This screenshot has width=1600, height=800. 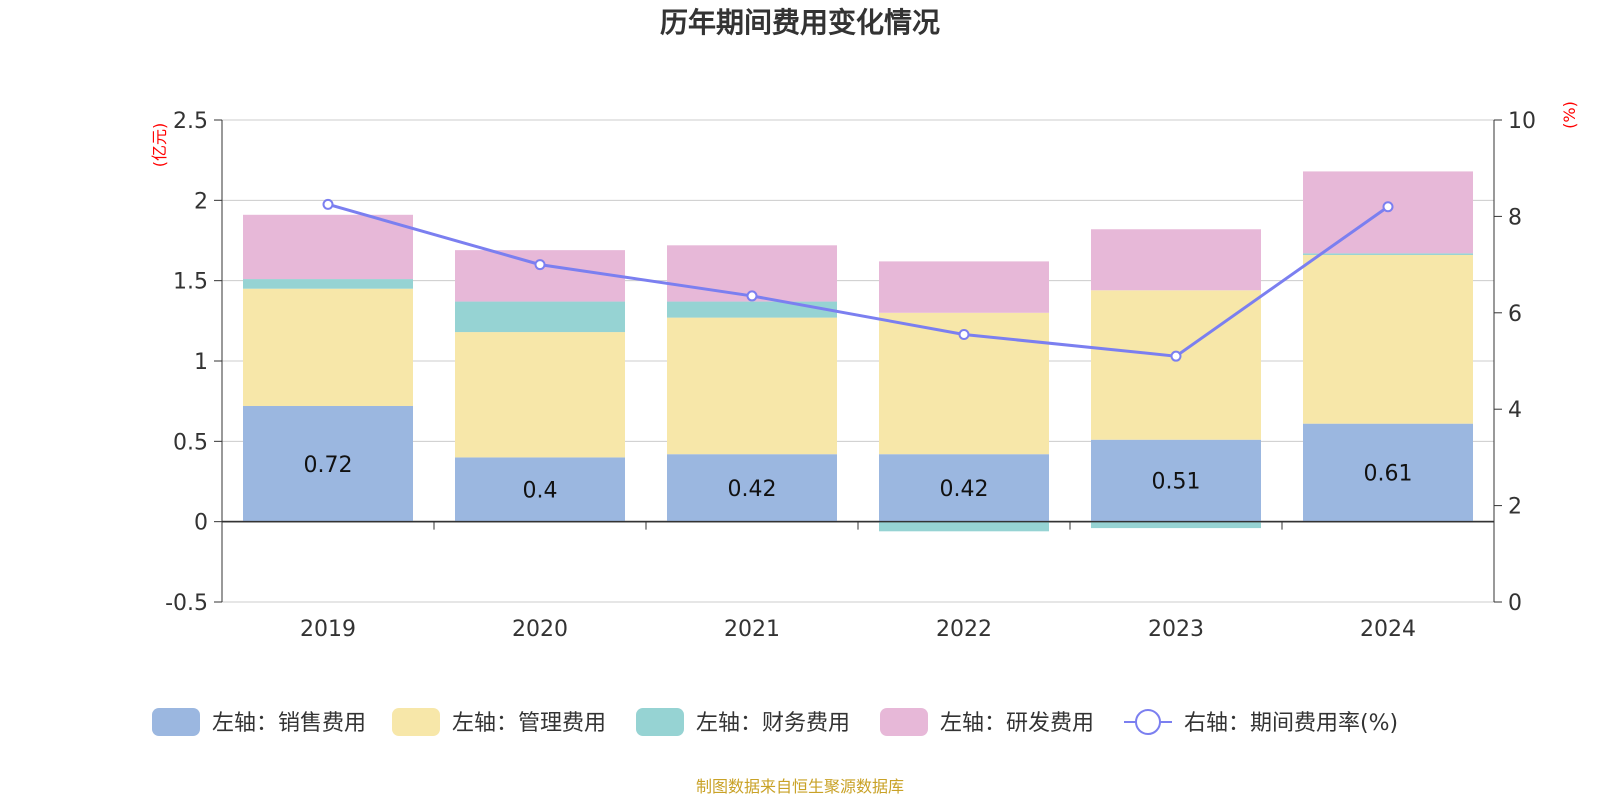 What do you see at coordinates (190, 121) in the screenshot?
I see `left-tick-label: 2.5` at bounding box center [190, 121].